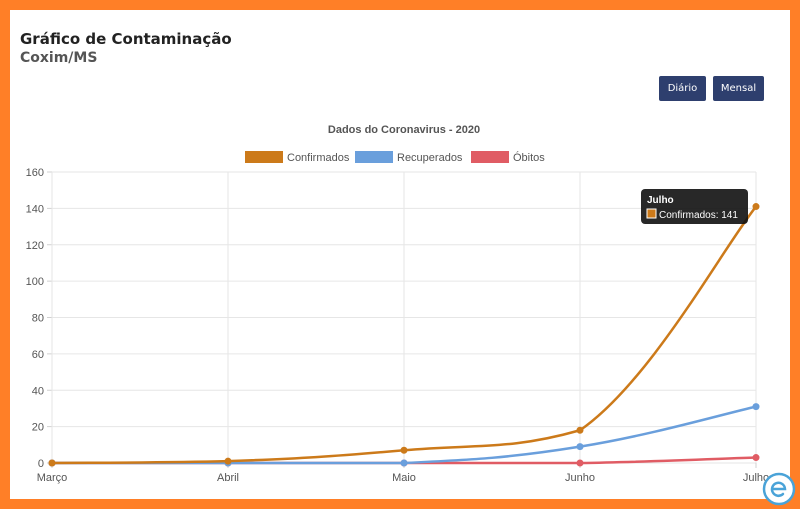  Describe the element at coordinates (404, 478) in the screenshot. I see `x-tick-label: Maio` at that location.